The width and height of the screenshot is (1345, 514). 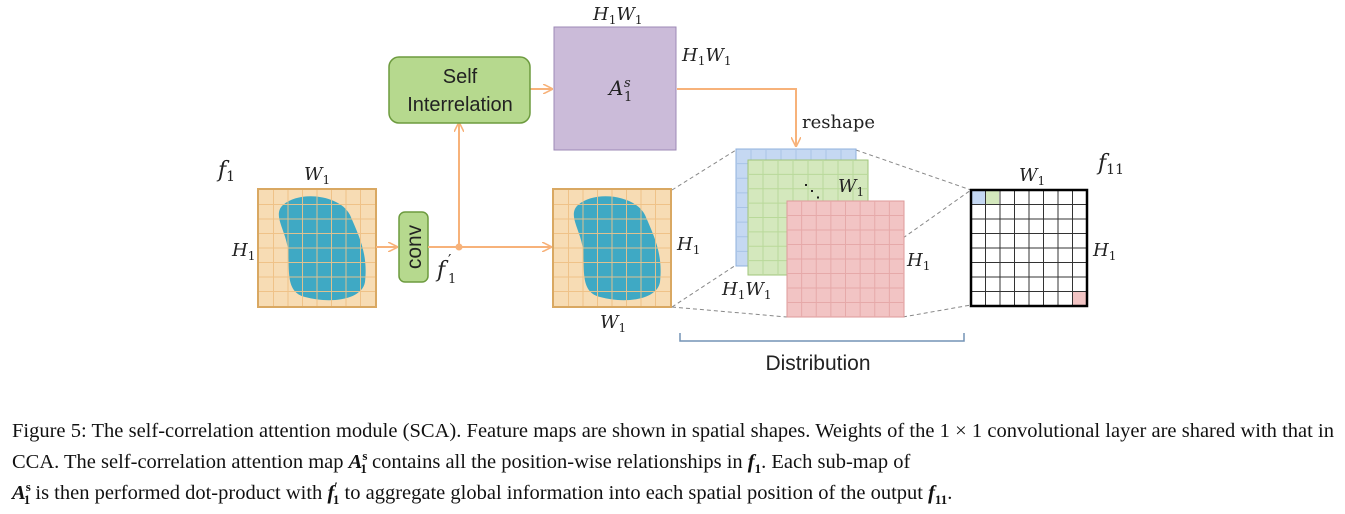 What do you see at coordinates (812, 191) in the screenshot?
I see `ellipsis-dots: ⋱` at bounding box center [812, 191].